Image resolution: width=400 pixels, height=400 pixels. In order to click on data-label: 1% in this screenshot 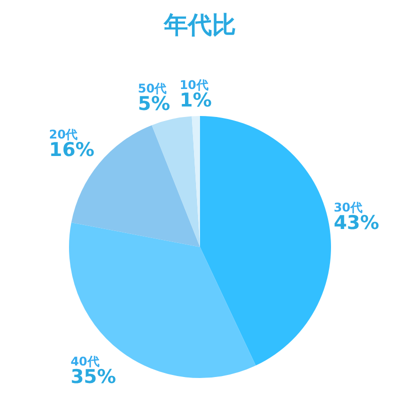, I will do `click(196, 101)`.